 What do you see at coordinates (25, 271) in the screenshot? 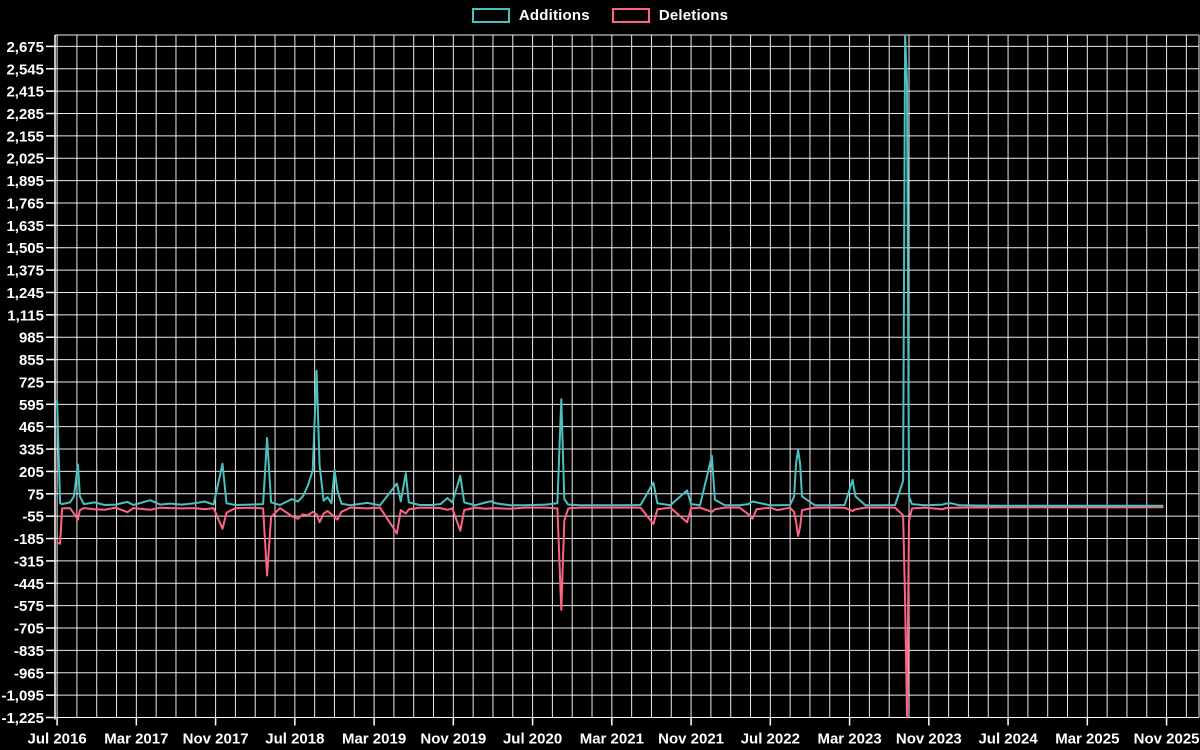
I see `y-axis-label: 1,375` at bounding box center [25, 271].